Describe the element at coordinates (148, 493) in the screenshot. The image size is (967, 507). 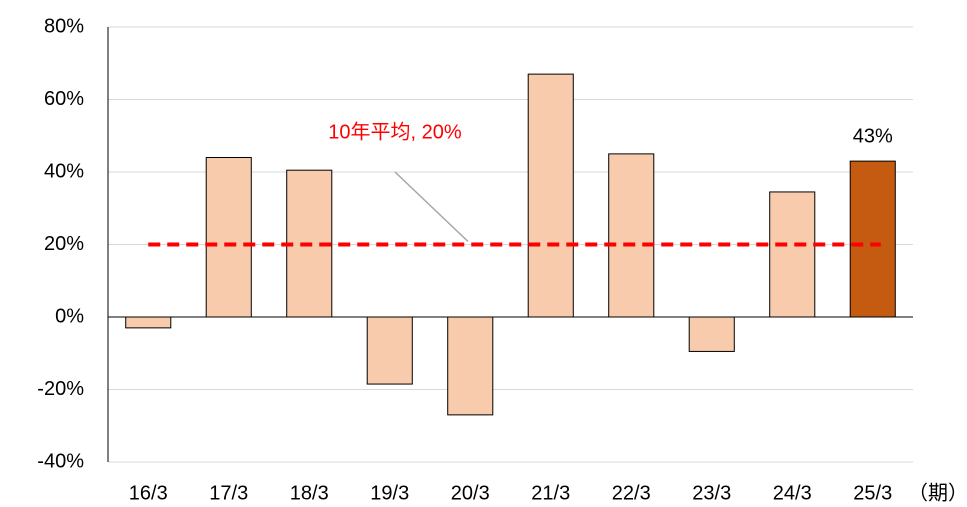
I see `x-tick-label: 16/3` at that location.